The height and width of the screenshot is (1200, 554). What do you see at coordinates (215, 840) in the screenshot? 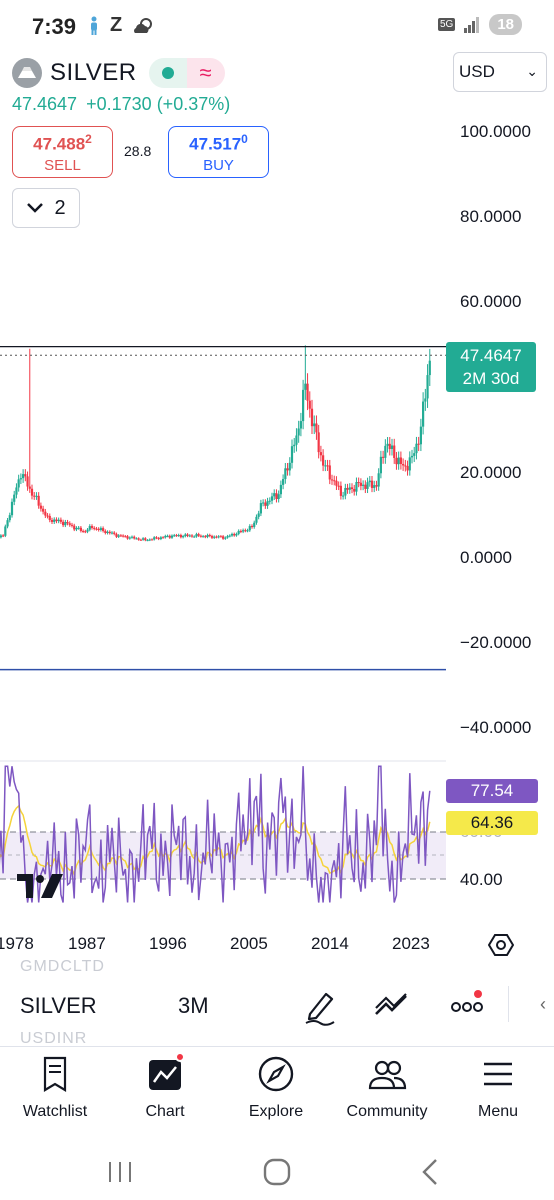
I see `rsi-ma-line` at bounding box center [215, 840].